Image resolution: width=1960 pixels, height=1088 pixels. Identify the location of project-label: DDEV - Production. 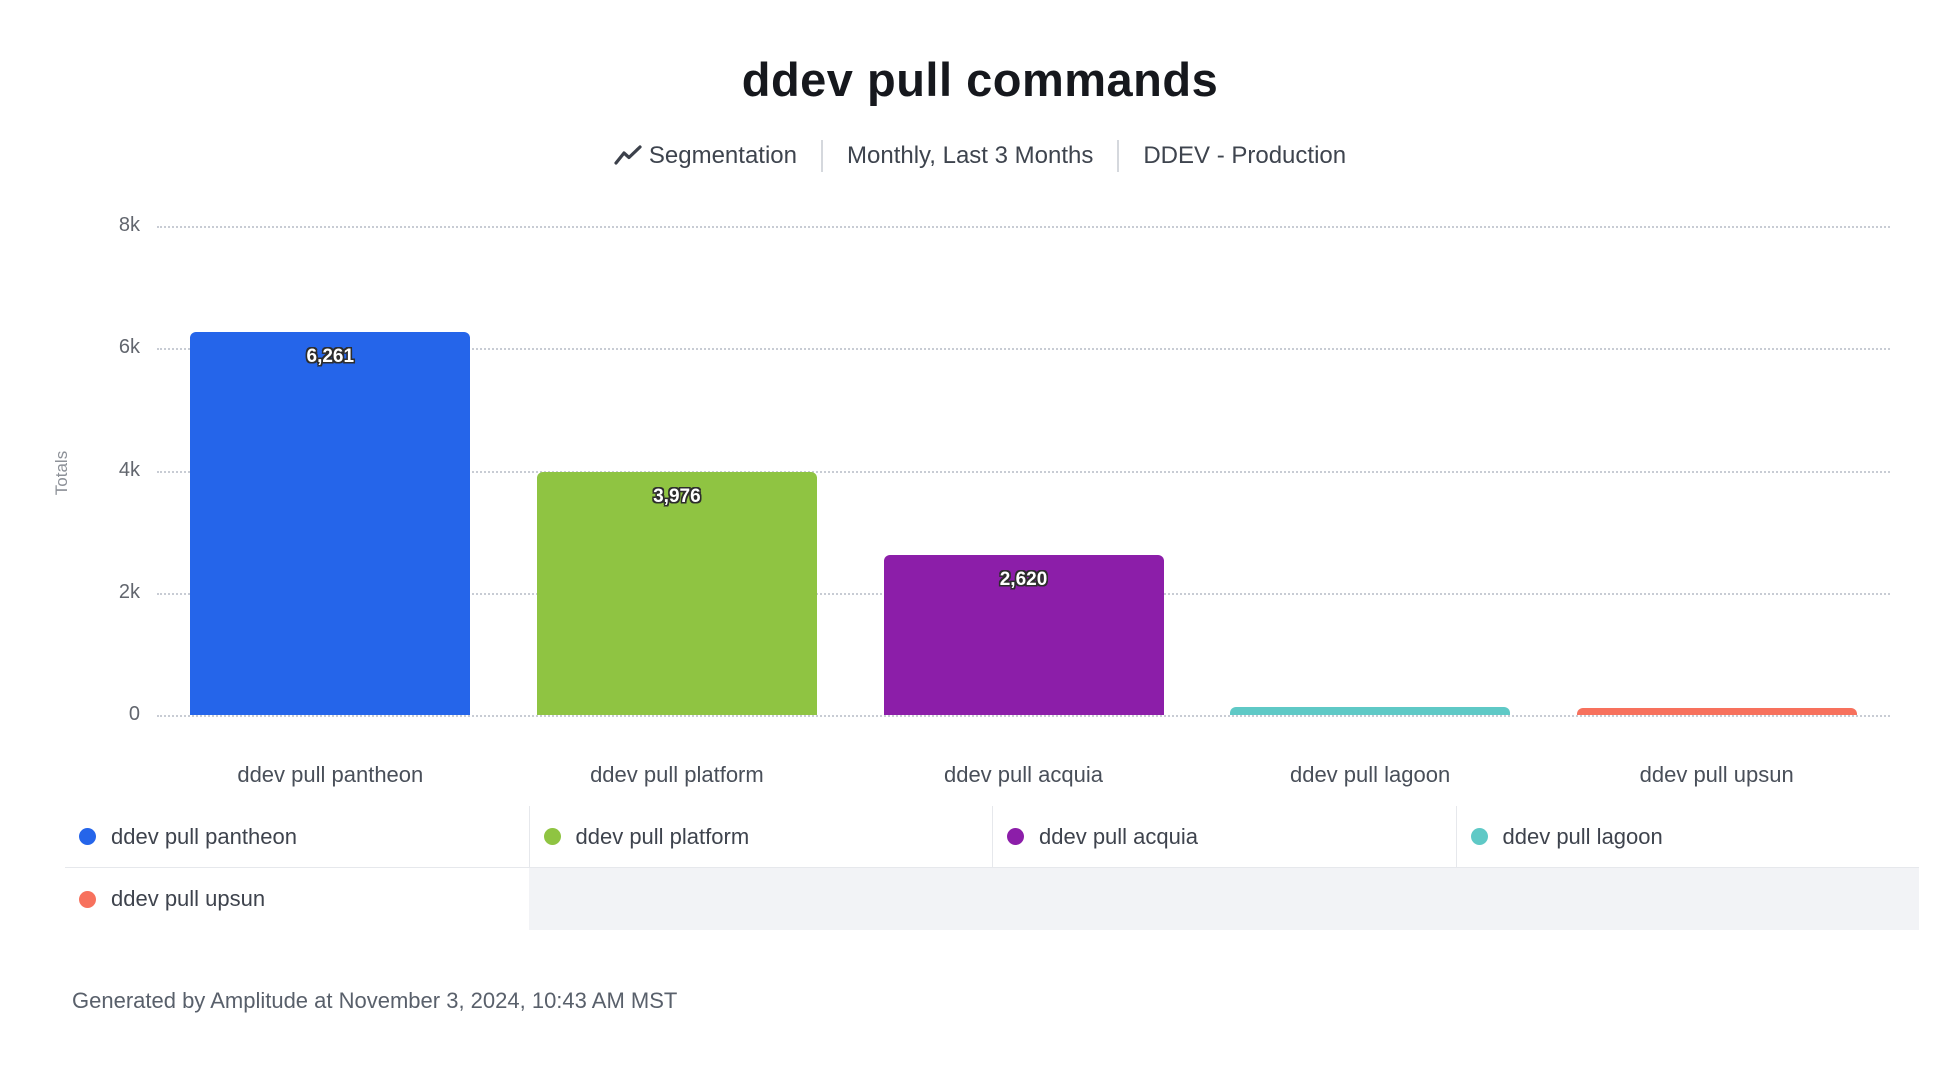
(1245, 155).